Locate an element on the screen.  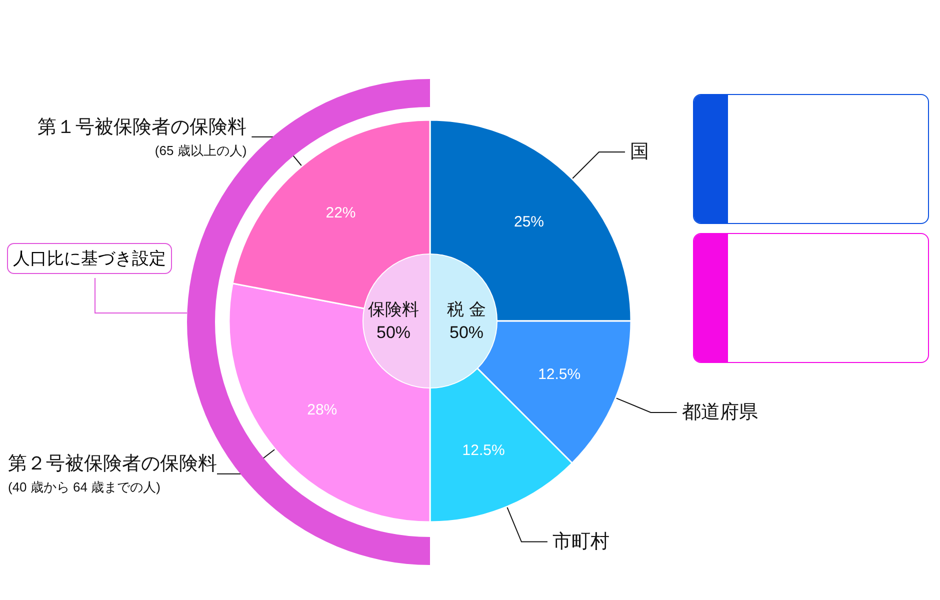
slice-label: 税 金 is located at coordinates (466, 309).